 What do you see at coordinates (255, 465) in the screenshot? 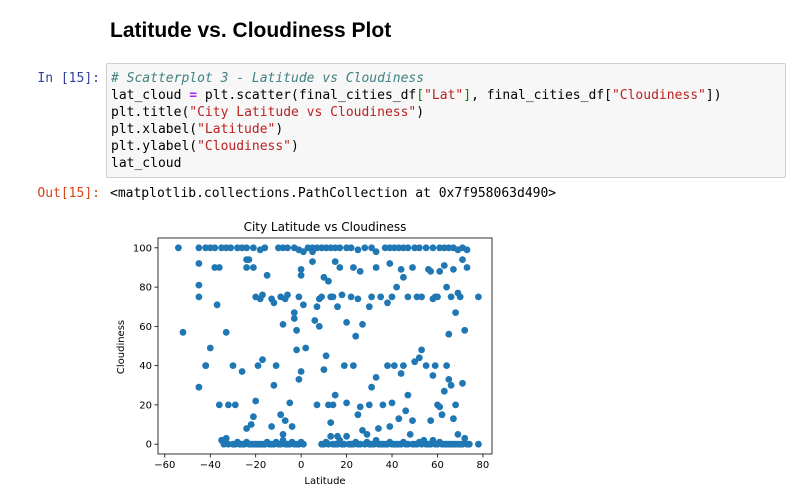
I see `x-tick-label: −20` at bounding box center [255, 465].